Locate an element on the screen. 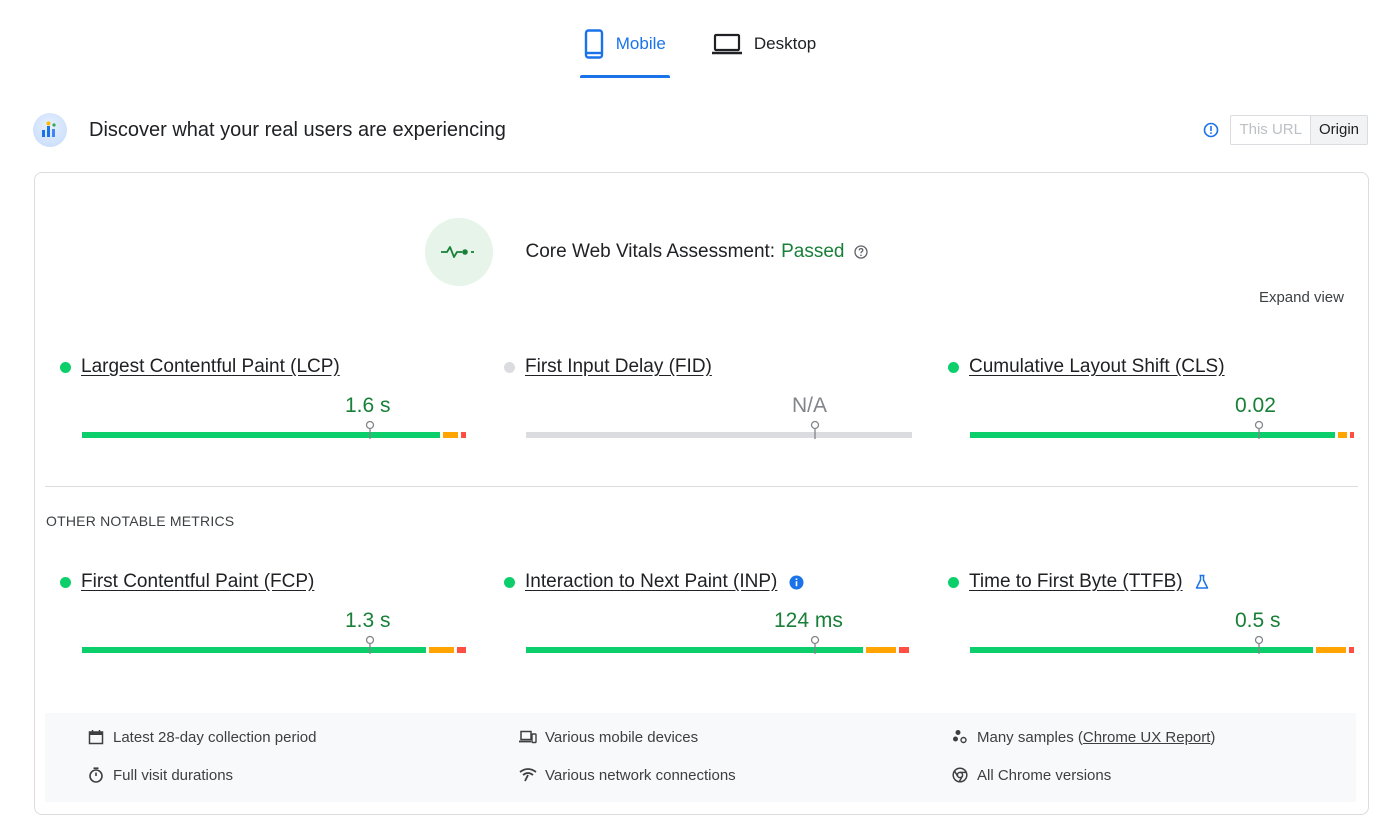 The image size is (1400, 831). collection-period-item: Latest 28-day collection period is located at coordinates (201, 737).